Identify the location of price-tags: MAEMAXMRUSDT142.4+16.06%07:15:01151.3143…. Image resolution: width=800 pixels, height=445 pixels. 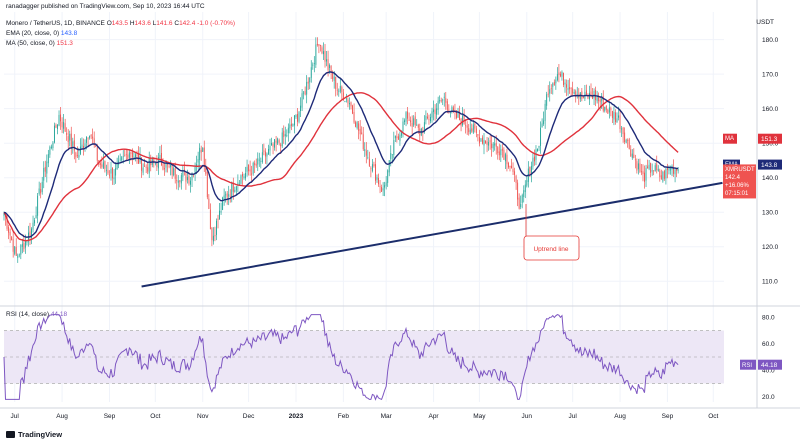
(752, 166).